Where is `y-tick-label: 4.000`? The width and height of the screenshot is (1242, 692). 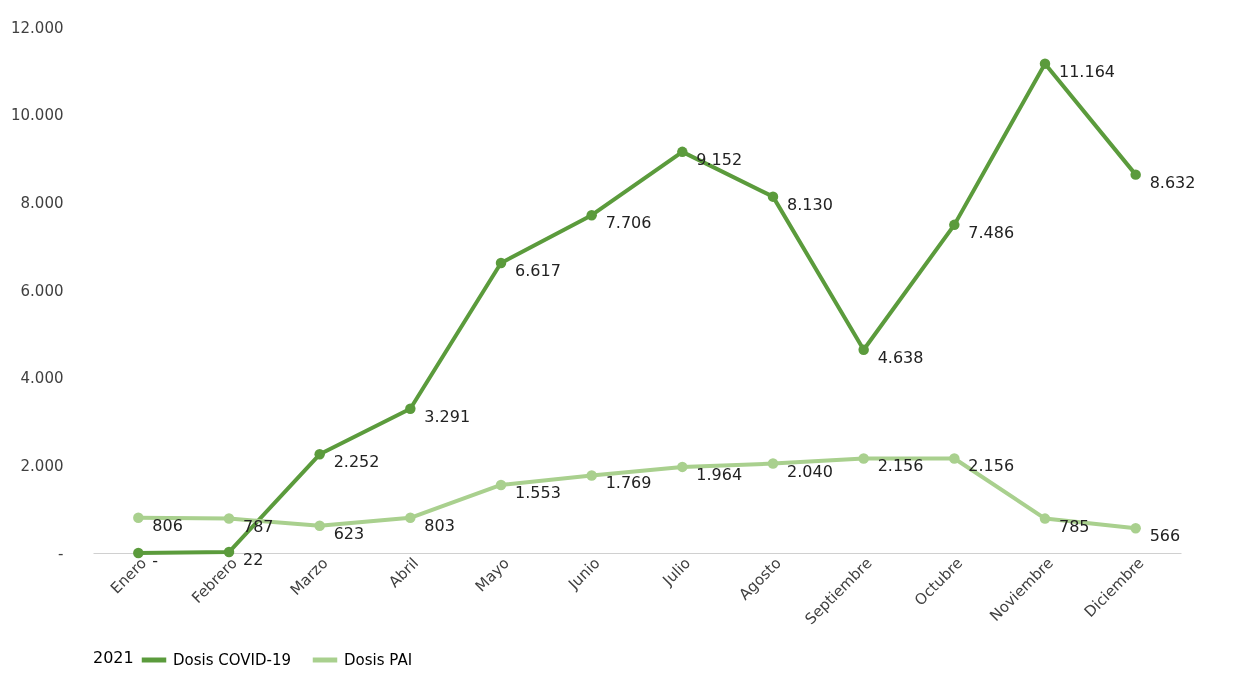 y-tick-label: 4.000 is located at coordinates (42, 378).